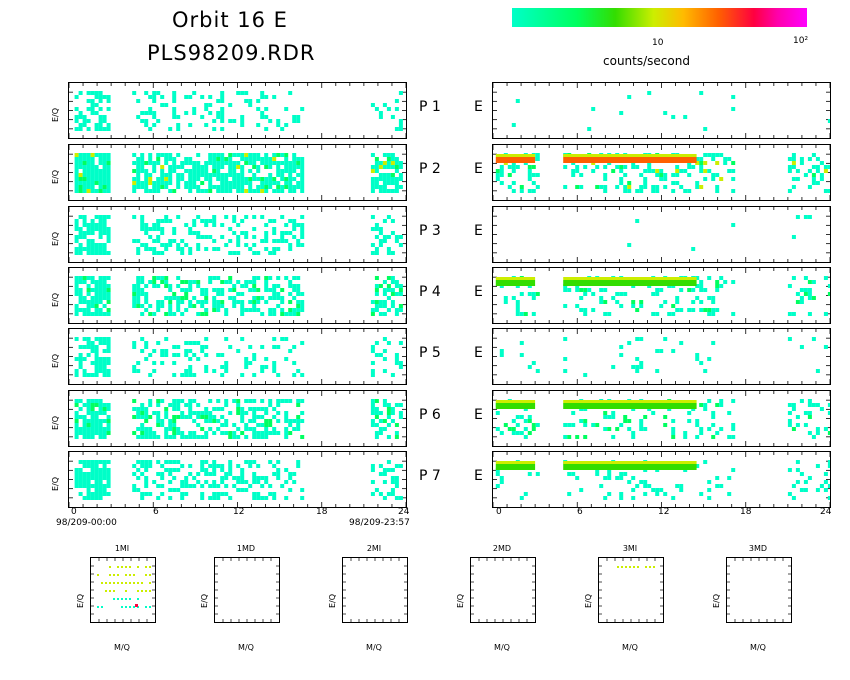 This screenshot has height=680, width=850. Describe the element at coordinates (375, 590) in the screenshot. I see `mass-panel-2mi` at that location.